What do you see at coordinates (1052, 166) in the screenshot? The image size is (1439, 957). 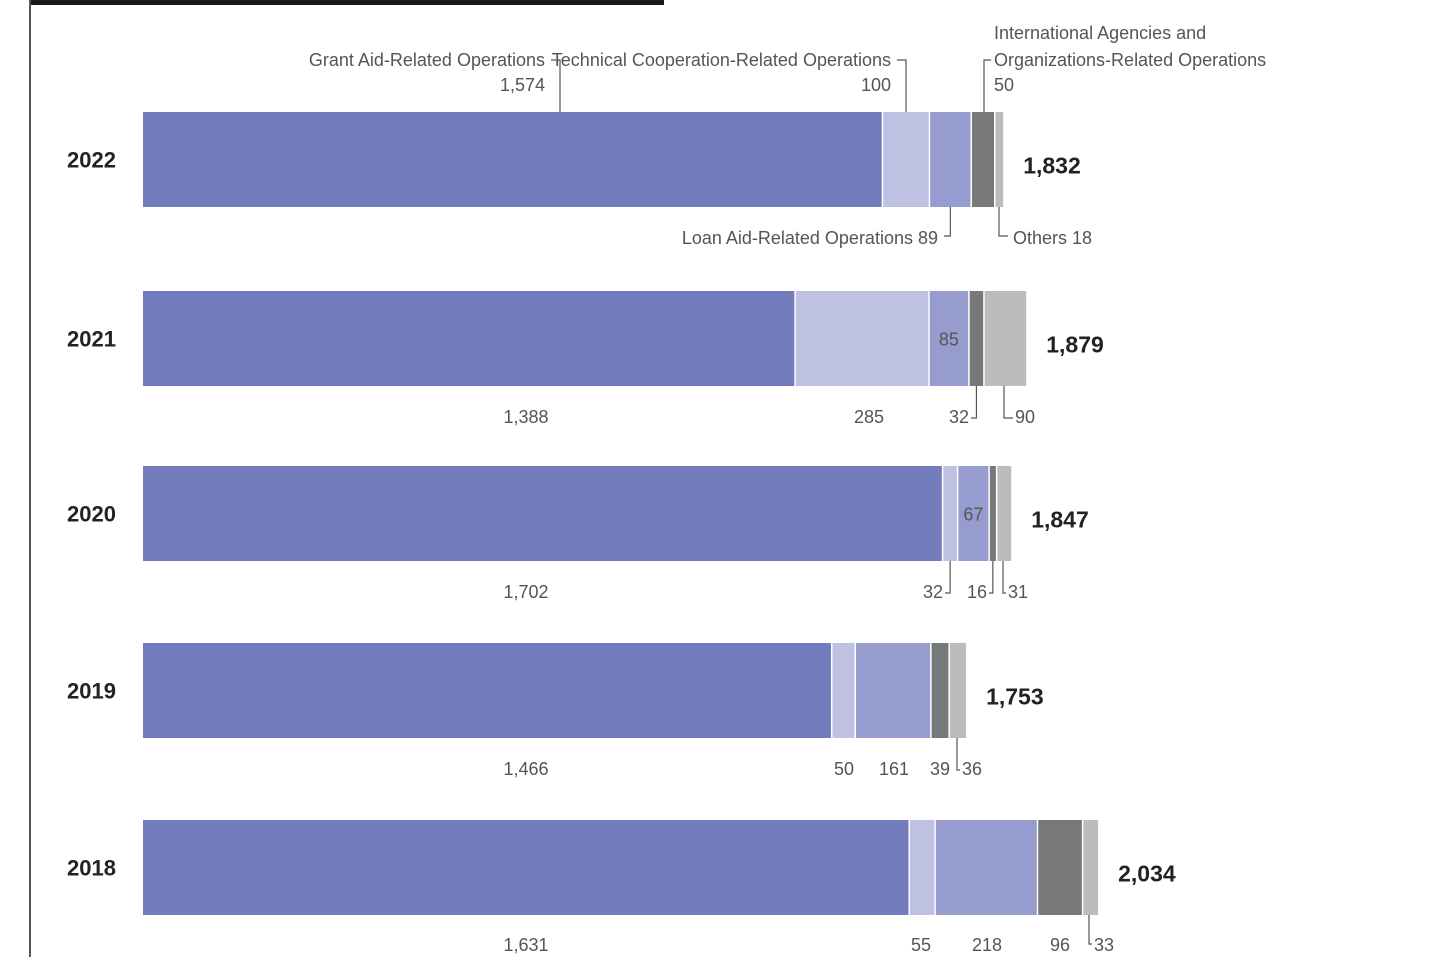 I see `total-label-2022: 1,832` at bounding box center [1052, 166].